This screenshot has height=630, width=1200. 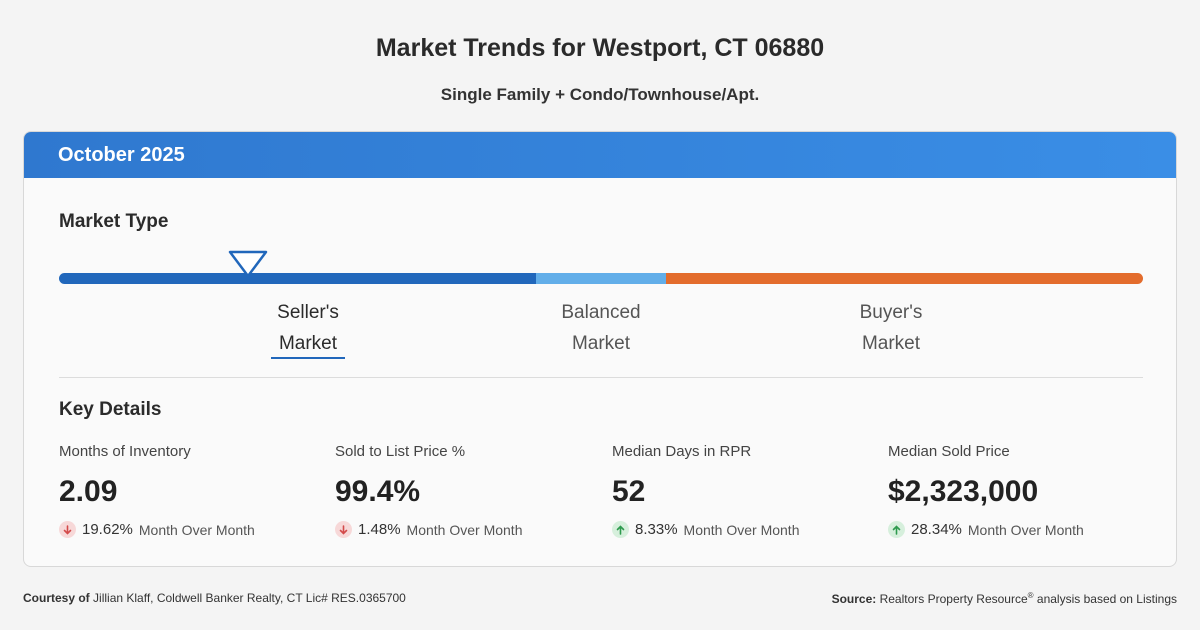 I want to click on metric-label: Months of Inventory, so click(x=125, y=451).